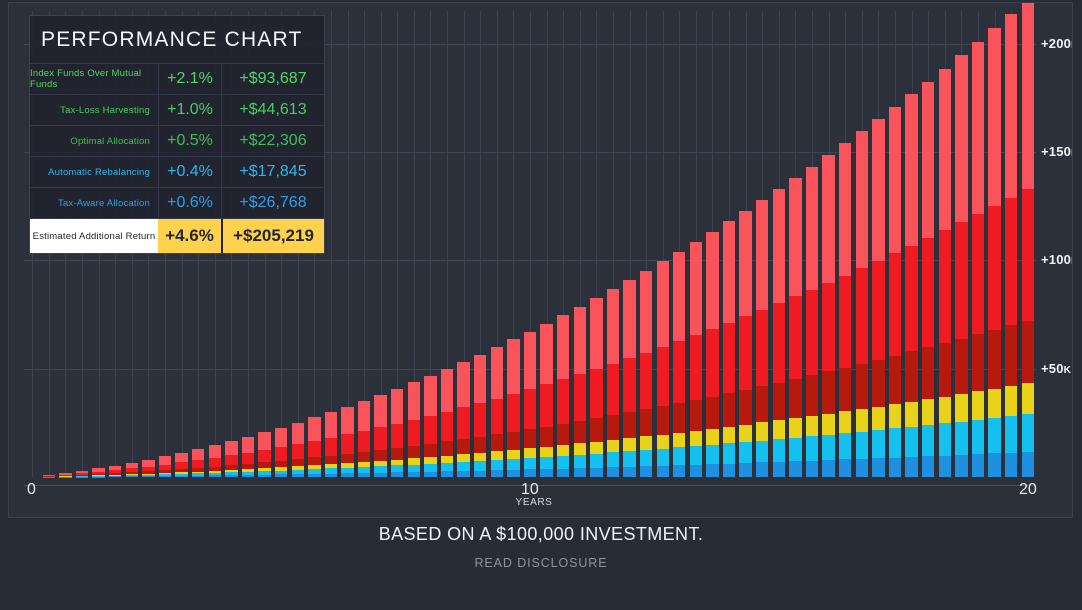  I want to click on x-axis-tick-20: 20, so click(1028, 489).